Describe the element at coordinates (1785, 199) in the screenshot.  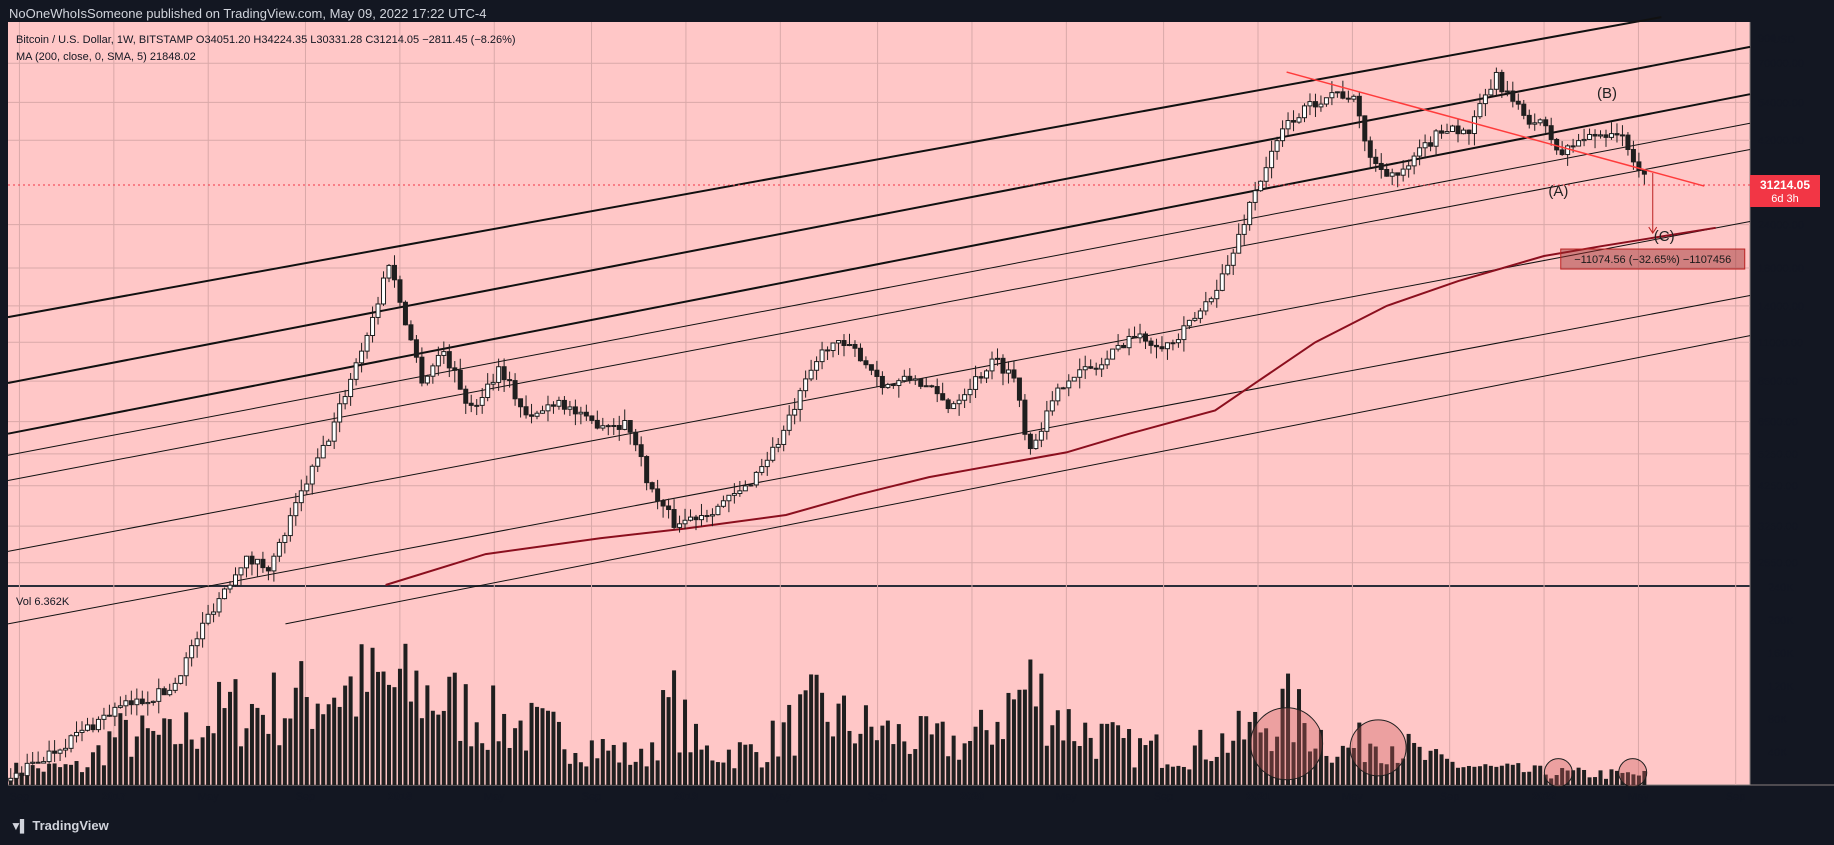
I see `last-price-countdown: 6d 3h` at that location.